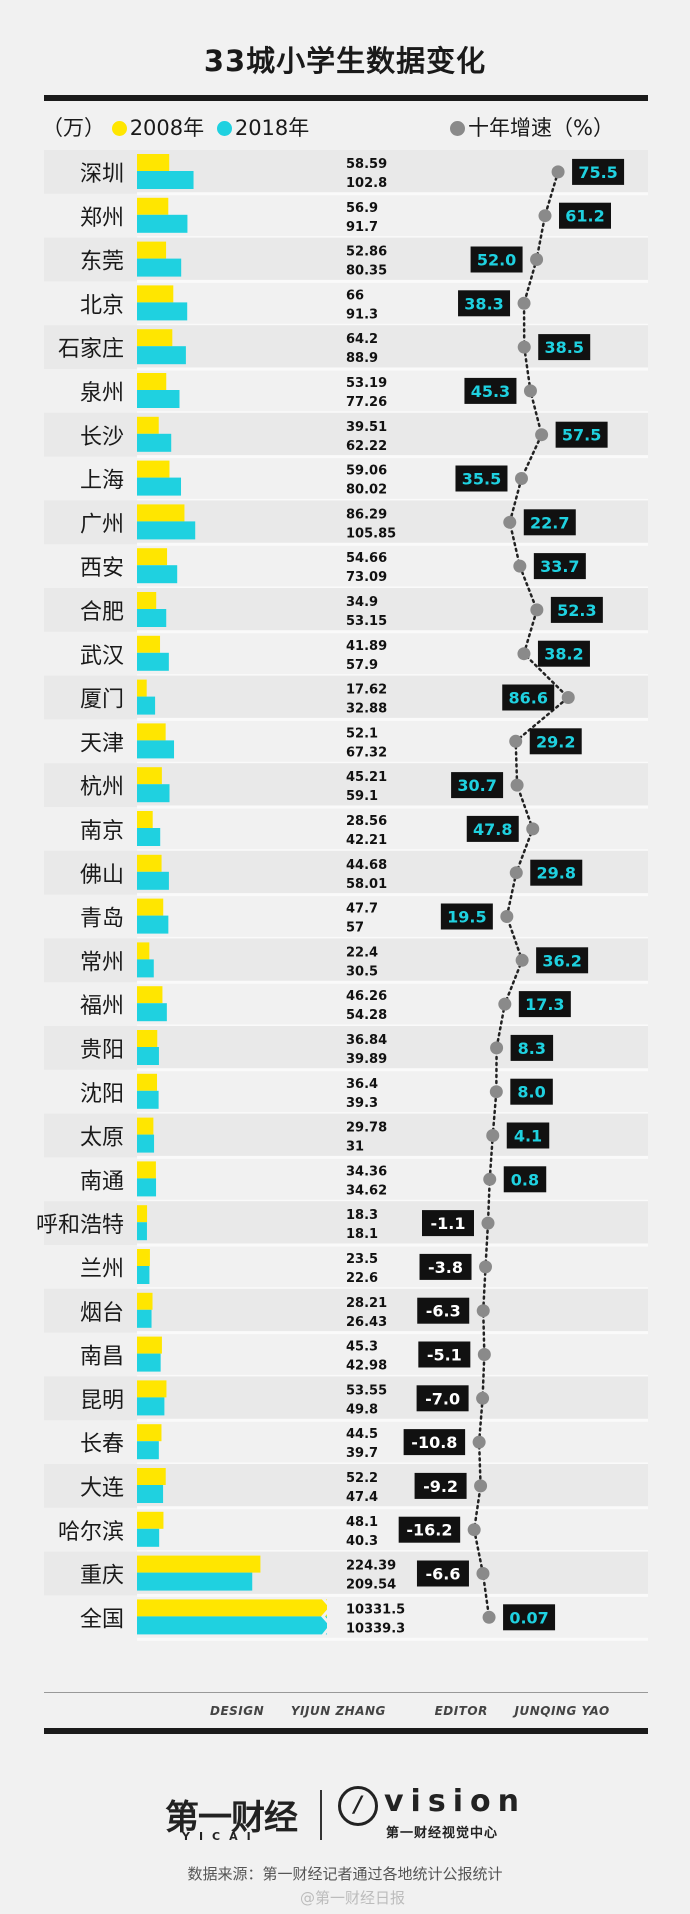 The width and height of the screenshot is (690, 1914). Describe the element at coordinates (362, 1103) in the screenshot. I see `value-label-2018: 39.3` at that location.